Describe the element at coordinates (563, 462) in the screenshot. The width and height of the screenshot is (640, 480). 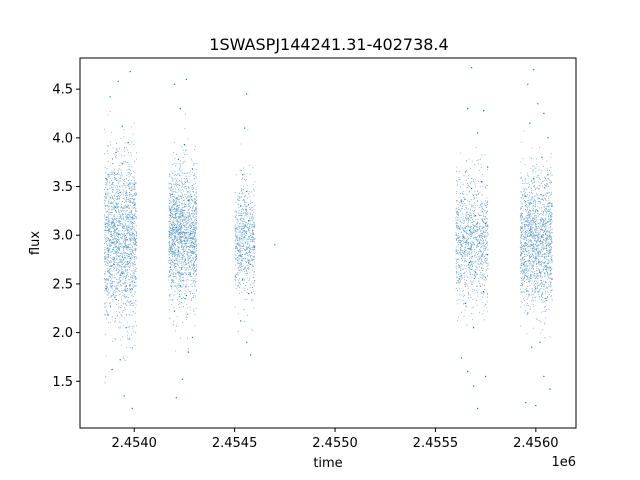
I see `x-axis-offset-label: 1e6` at that location.